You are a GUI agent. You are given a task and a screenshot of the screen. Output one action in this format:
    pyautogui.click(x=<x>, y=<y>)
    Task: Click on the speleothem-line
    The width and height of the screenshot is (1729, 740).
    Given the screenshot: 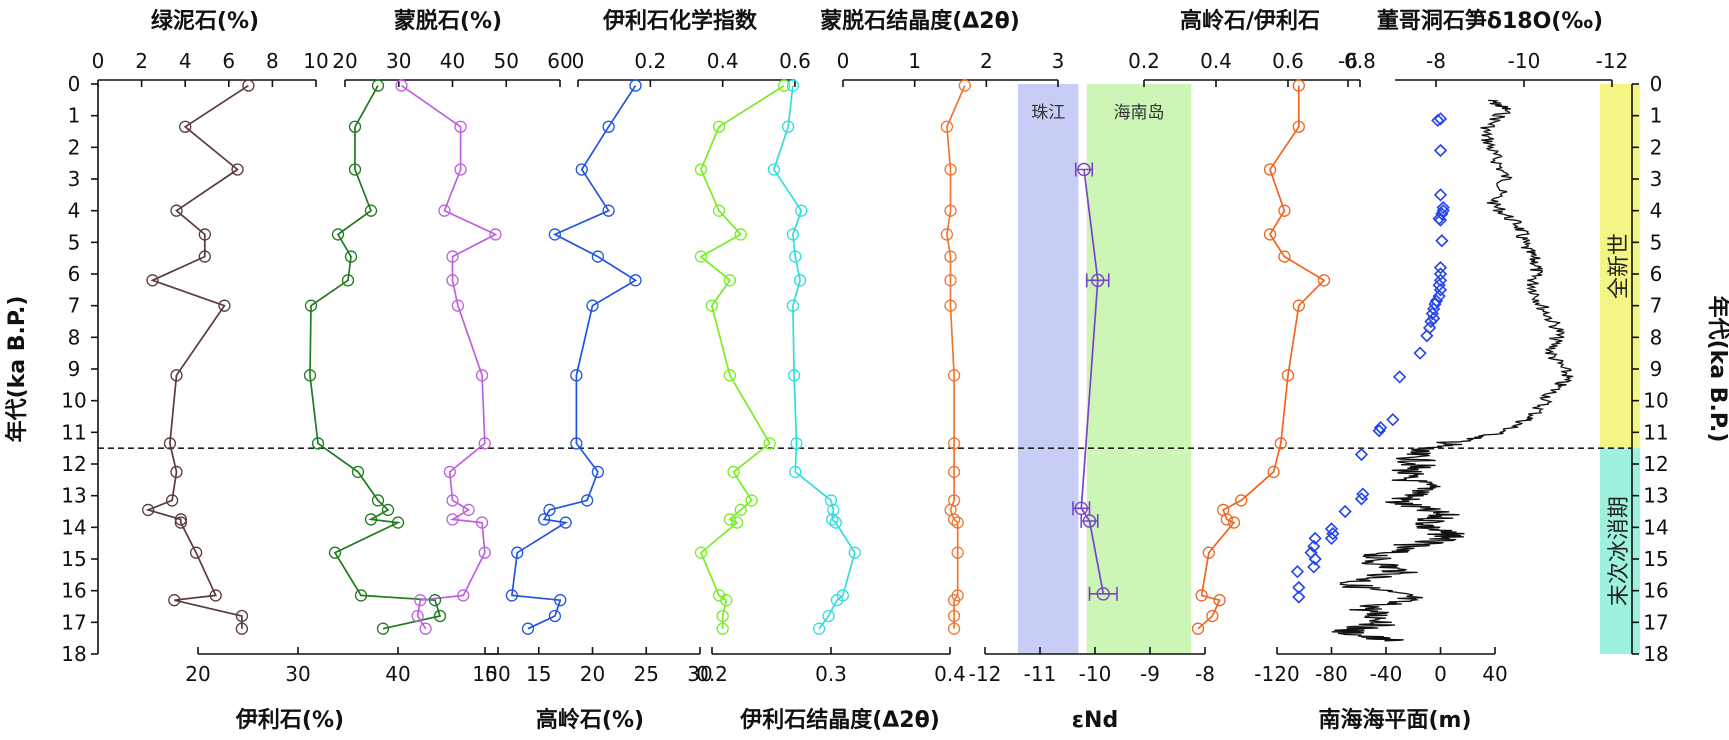 What is the action you would take?
    pyautogui.click(x=1452, y=370)
    